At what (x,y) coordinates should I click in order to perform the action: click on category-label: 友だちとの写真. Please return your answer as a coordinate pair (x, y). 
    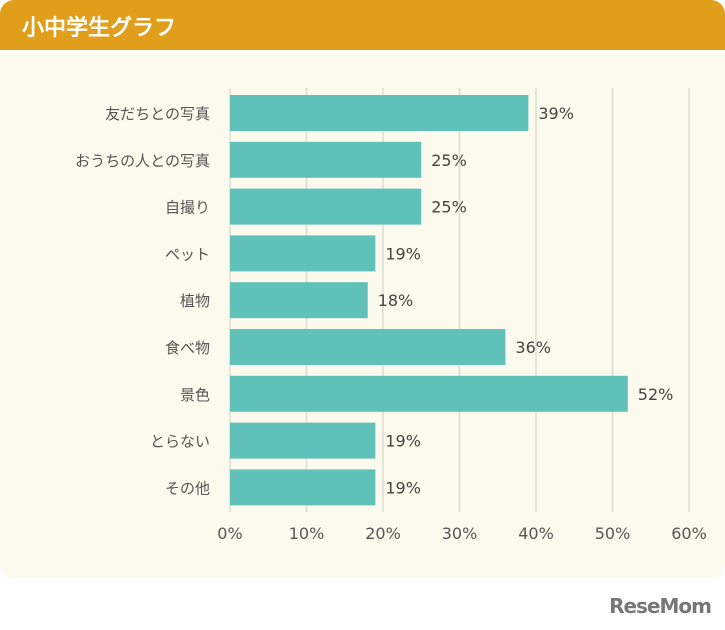
    Looking at the image, I should click on (157, 114).